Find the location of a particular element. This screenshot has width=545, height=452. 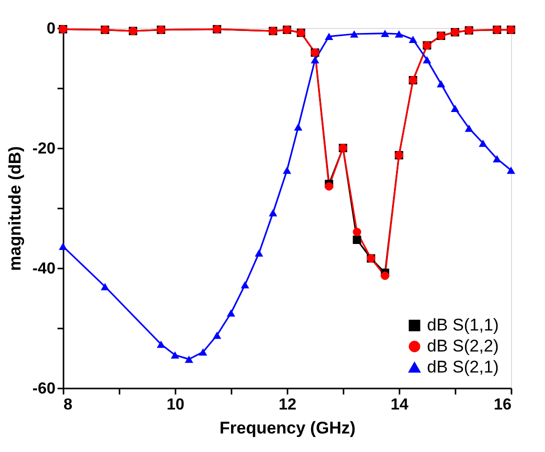

legend-label: dB S(2,2) is located at coordinates (463, 346).